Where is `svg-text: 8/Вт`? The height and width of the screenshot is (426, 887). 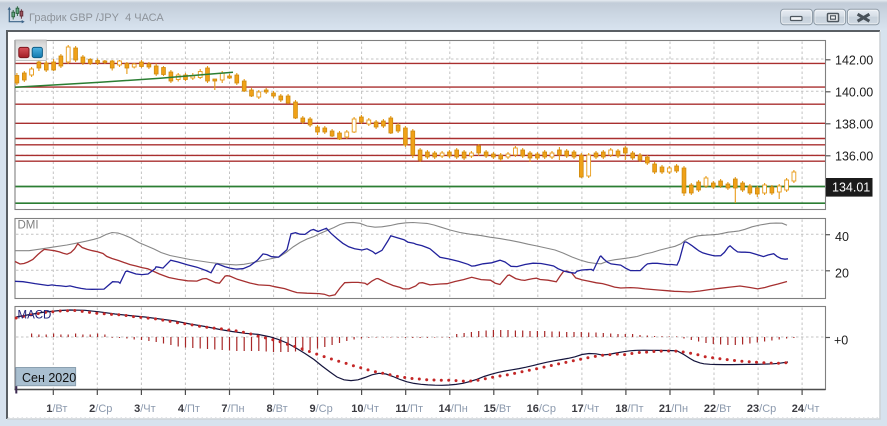
svg-text: 8/Вт is located at coordinates (276, 409).